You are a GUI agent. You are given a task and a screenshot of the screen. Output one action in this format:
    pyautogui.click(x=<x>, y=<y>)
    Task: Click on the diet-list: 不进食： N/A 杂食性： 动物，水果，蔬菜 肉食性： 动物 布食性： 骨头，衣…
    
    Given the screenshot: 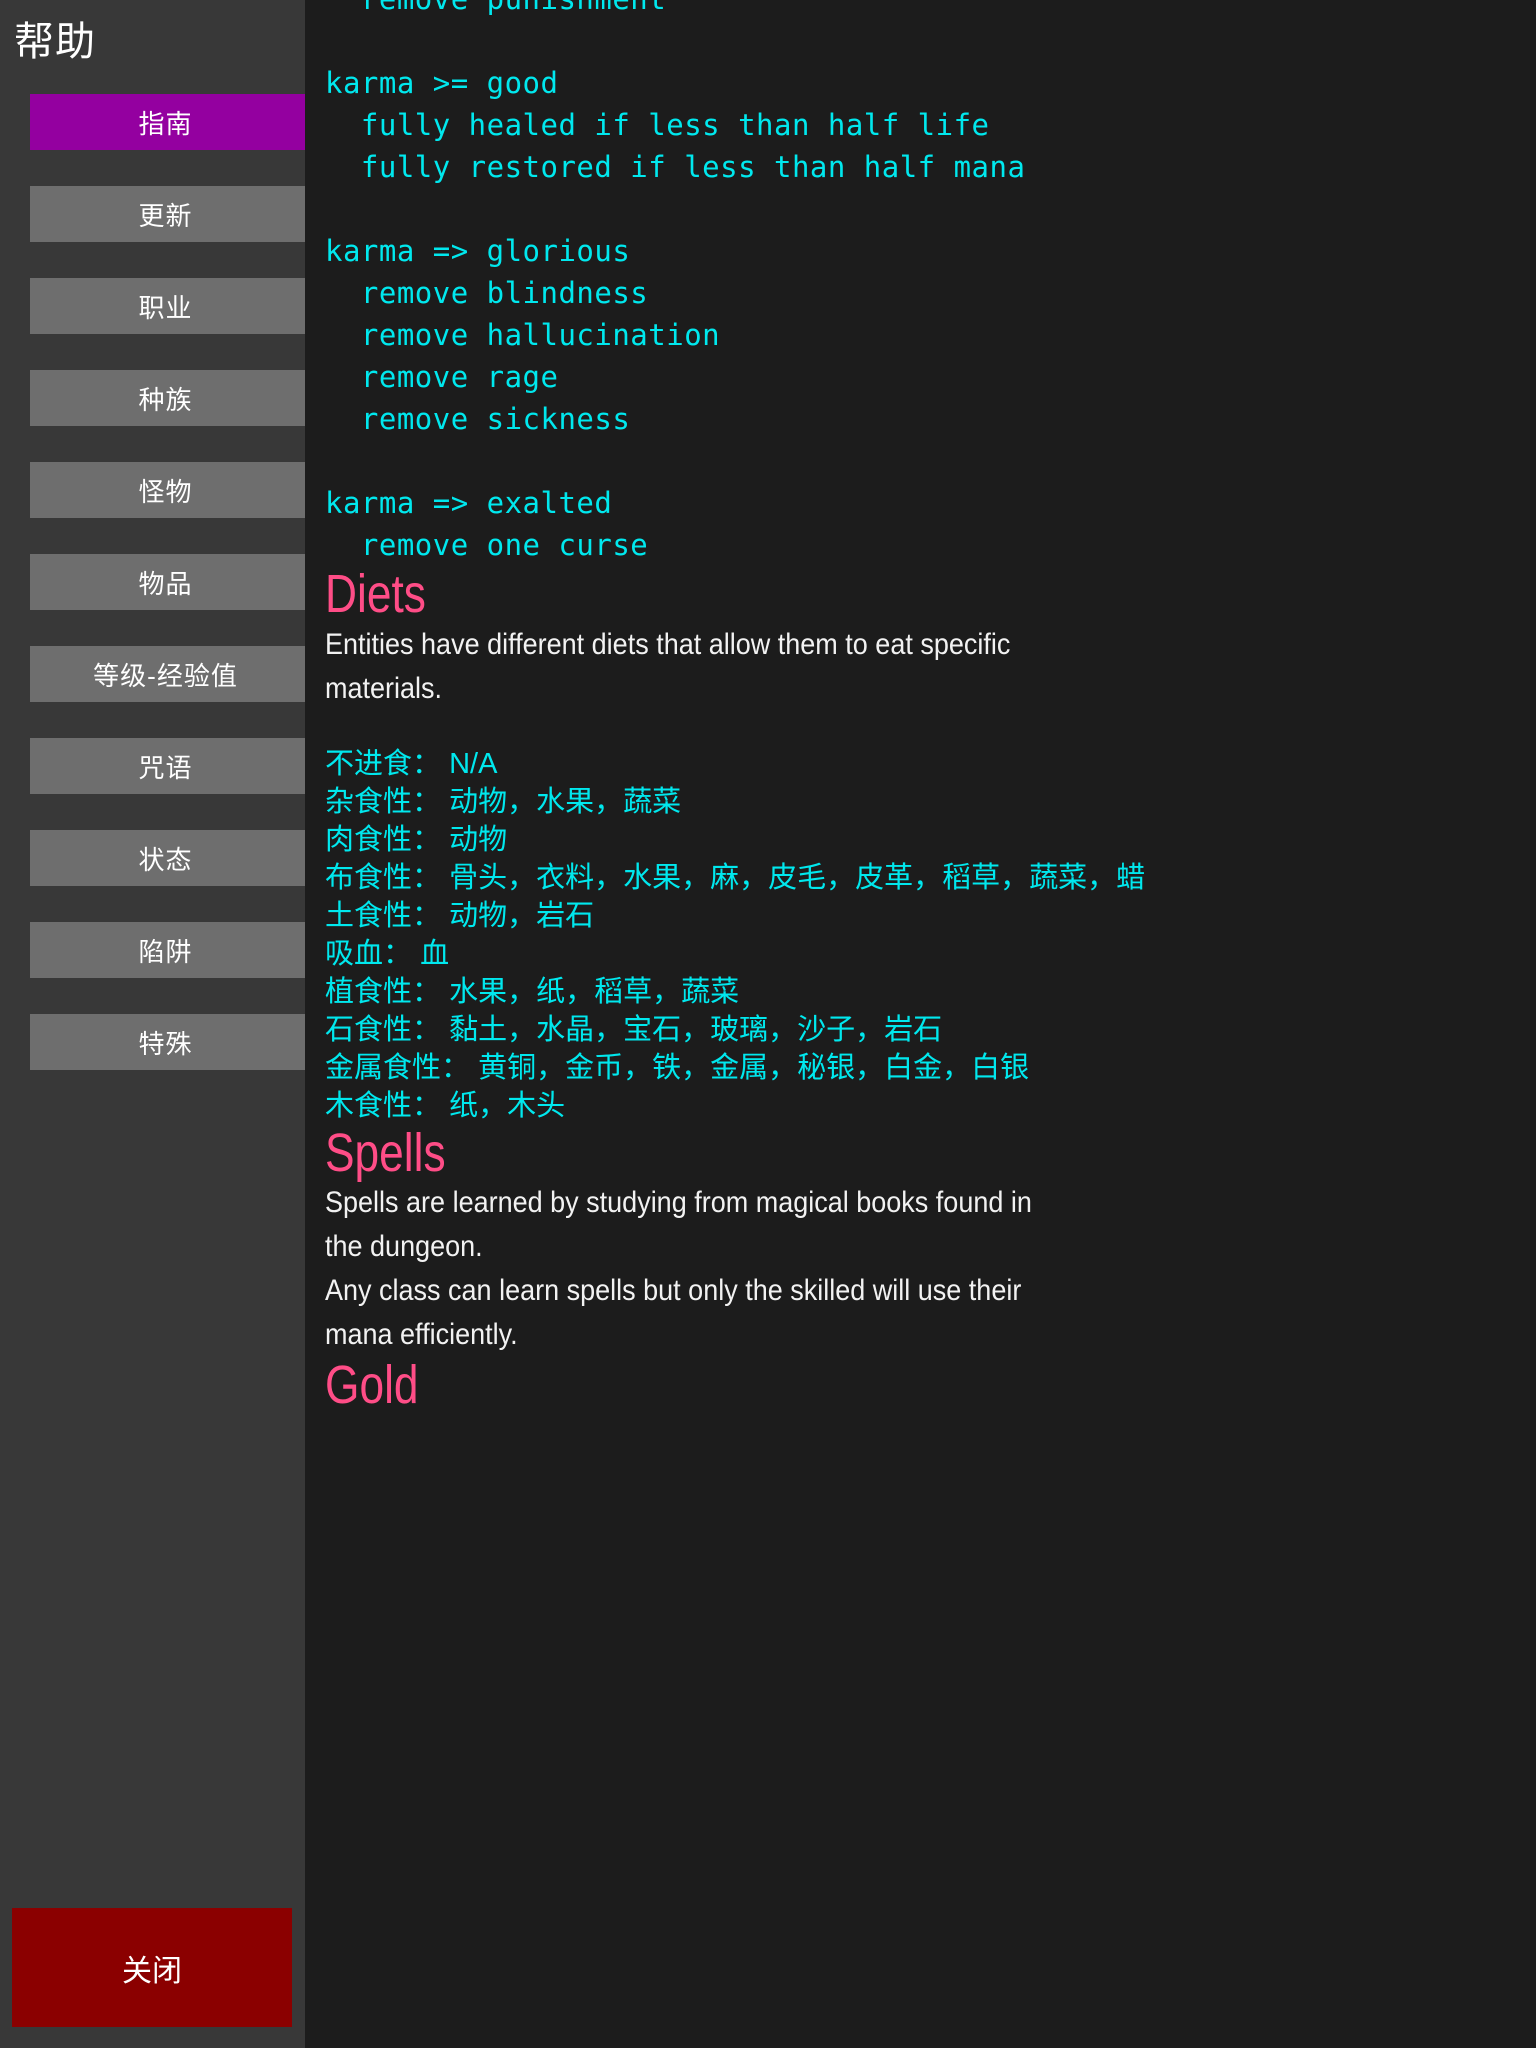 What is the action you would take?
    pyautogui.click(x=745, y=935)
    